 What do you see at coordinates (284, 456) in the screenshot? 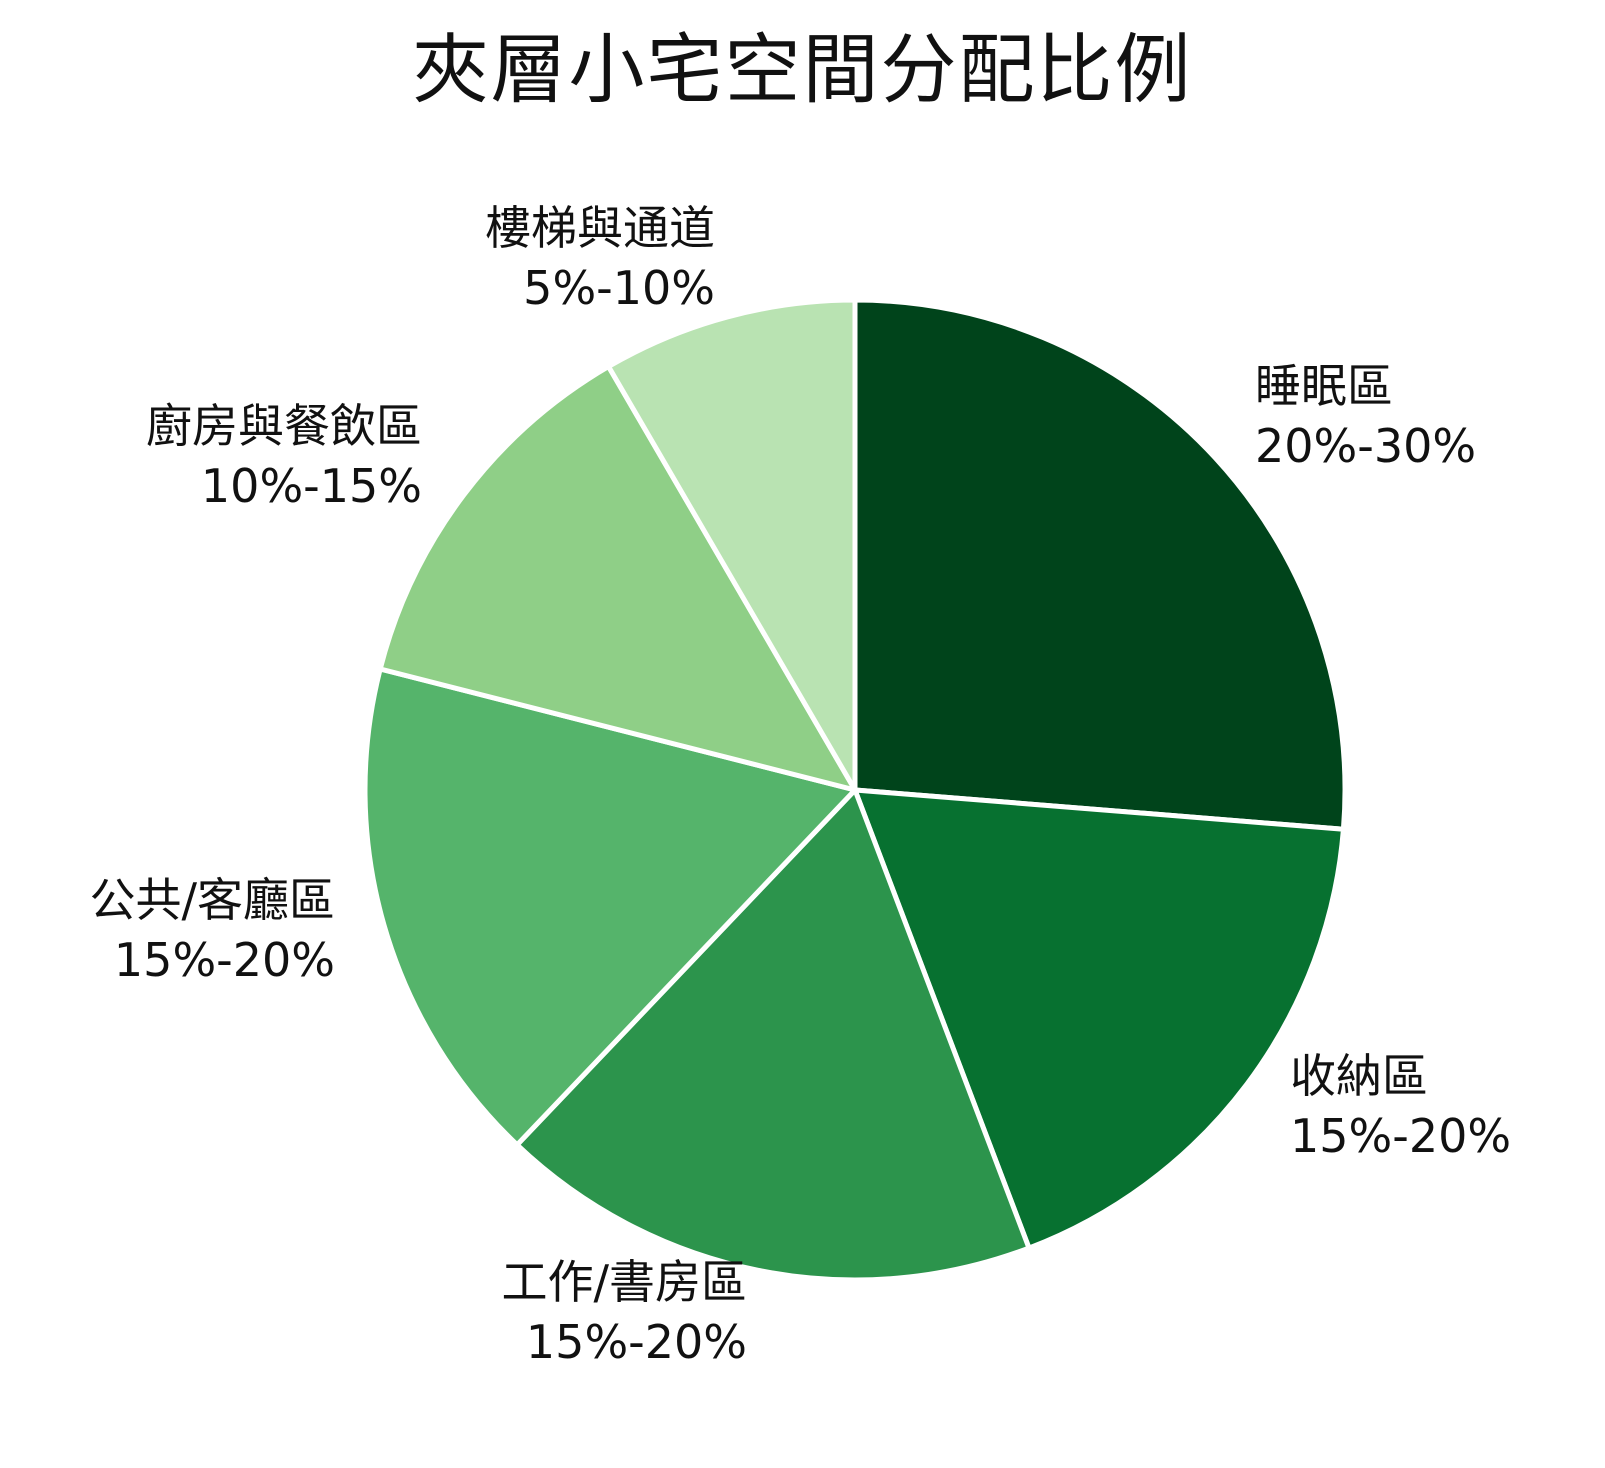
I see `slice-label-kitchen: 廚房與餐飲區 10%-15%` at bounding box center [284, 456].